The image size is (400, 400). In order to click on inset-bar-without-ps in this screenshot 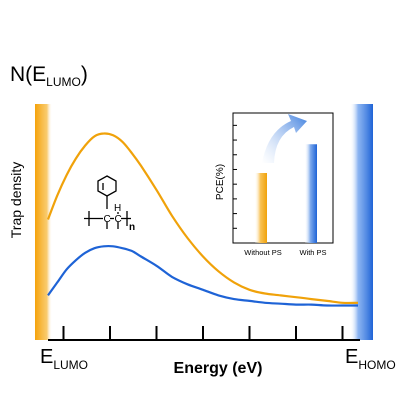, I will do `click(261, 208)`.